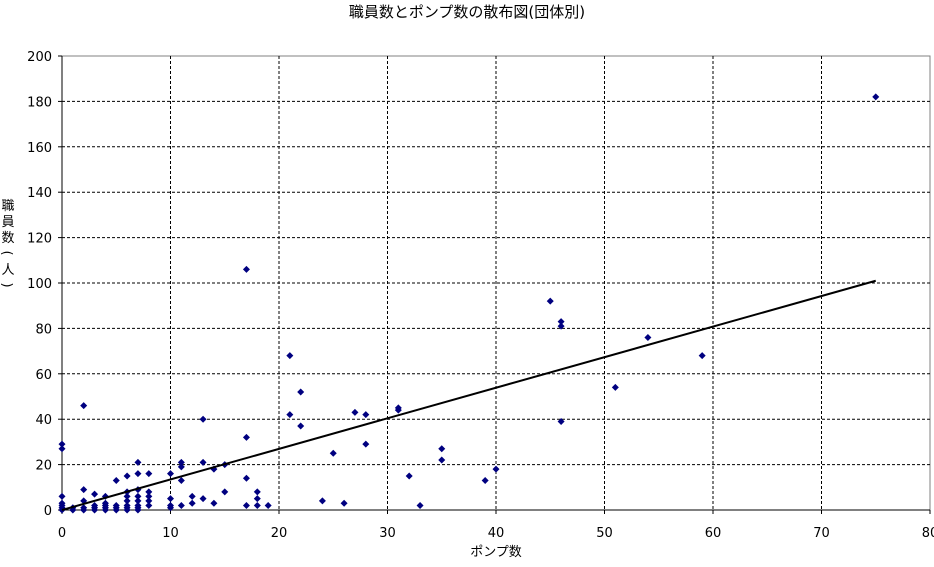  What do you see at coordinates (43, 420) in the screenshot?
I see `y-tick-label: 40` at bounding box center [43, 420].